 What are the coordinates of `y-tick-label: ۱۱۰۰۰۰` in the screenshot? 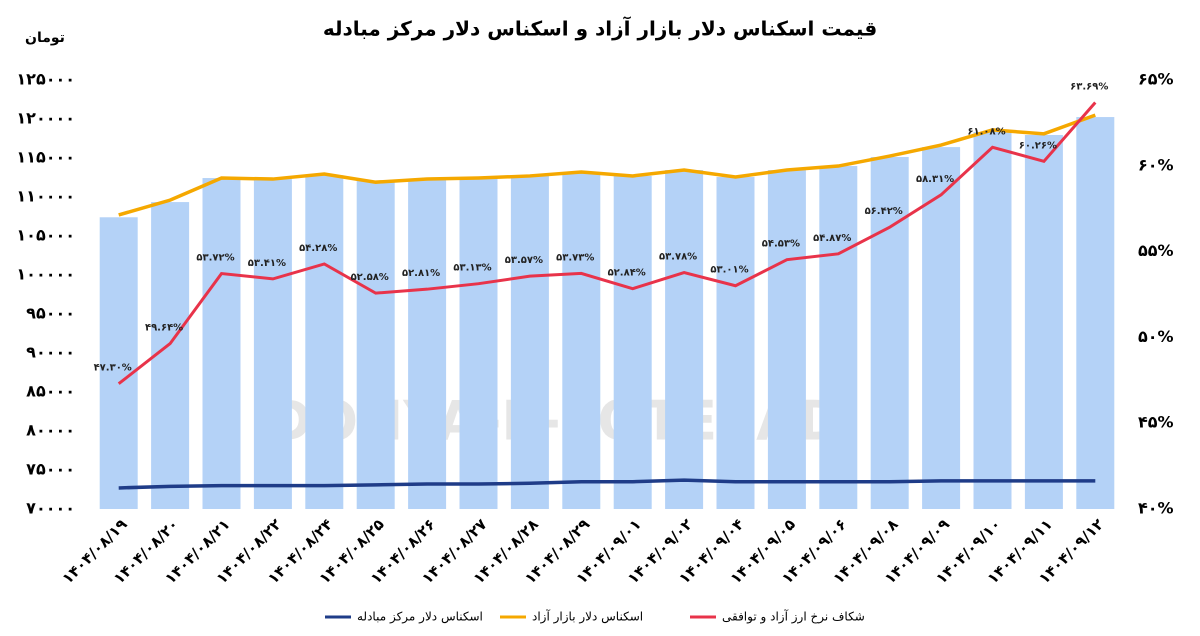 It's located at (45, 196).